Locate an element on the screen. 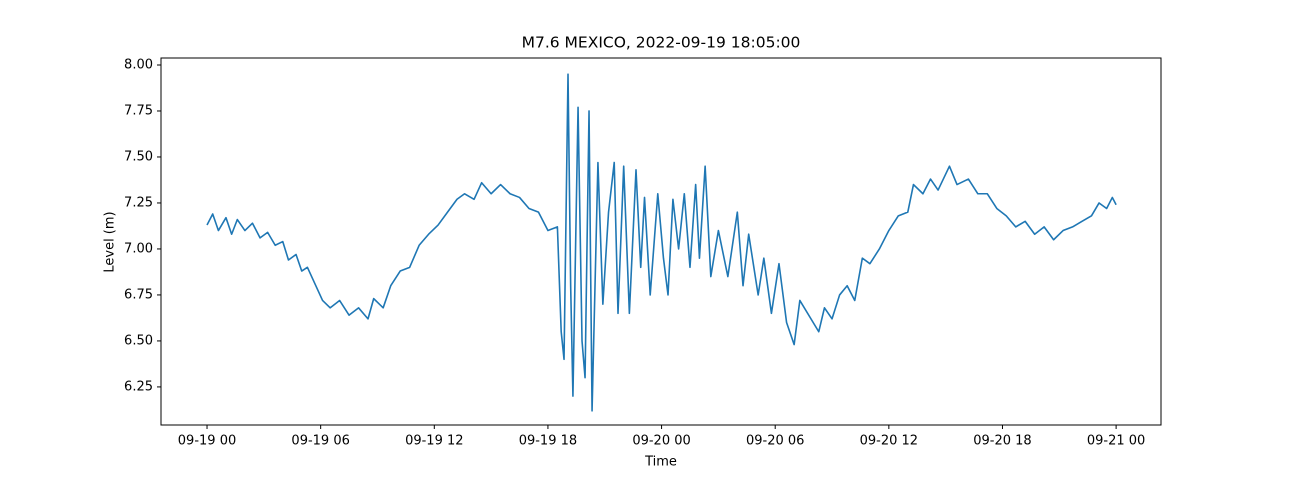 This screenshot has height=480, width=1291. x-tick-label: 09-19 12 is located at coordinates (434, 441).